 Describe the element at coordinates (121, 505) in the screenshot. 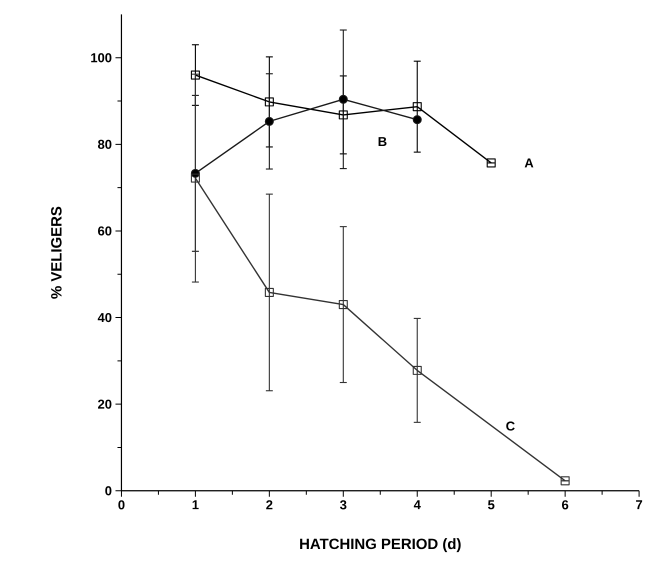

I see `x-tick-label: 0` at that location.